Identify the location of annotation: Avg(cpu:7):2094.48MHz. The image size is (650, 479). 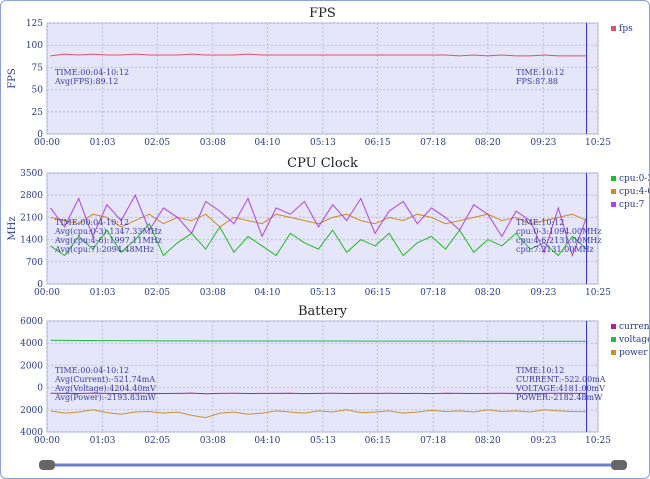
(104, 249).